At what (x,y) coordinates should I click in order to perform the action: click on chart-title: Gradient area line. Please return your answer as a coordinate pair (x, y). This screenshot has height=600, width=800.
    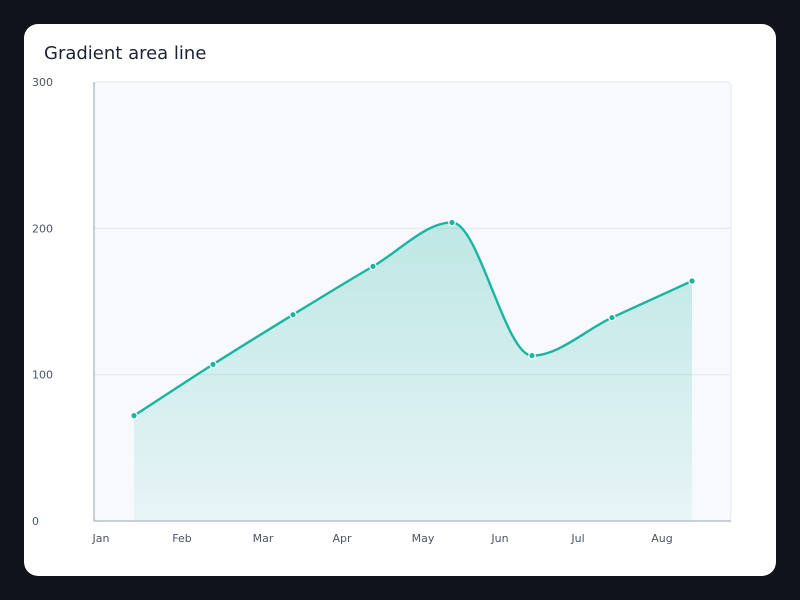
    Looking at the image, I should click on (125, 53).